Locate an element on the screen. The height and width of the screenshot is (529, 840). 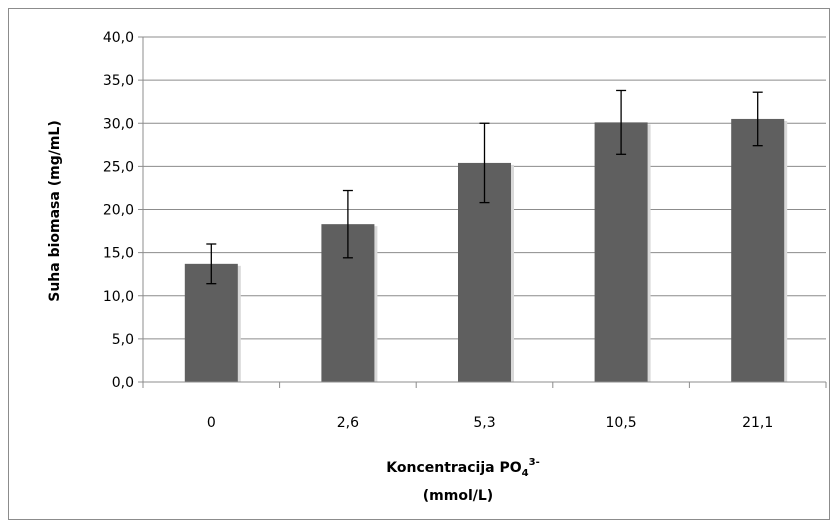
y-tick-label: 25,0 is located at coordinates (118, 167).